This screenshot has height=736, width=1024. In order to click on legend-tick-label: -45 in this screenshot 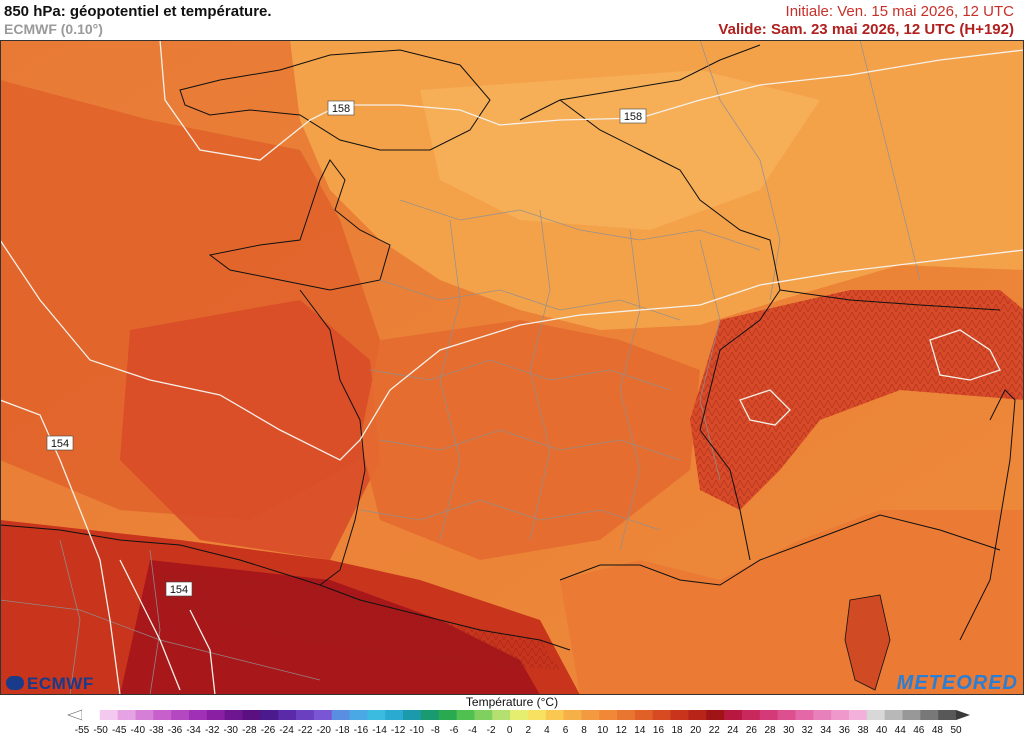, I will do `click(119, 730)`.